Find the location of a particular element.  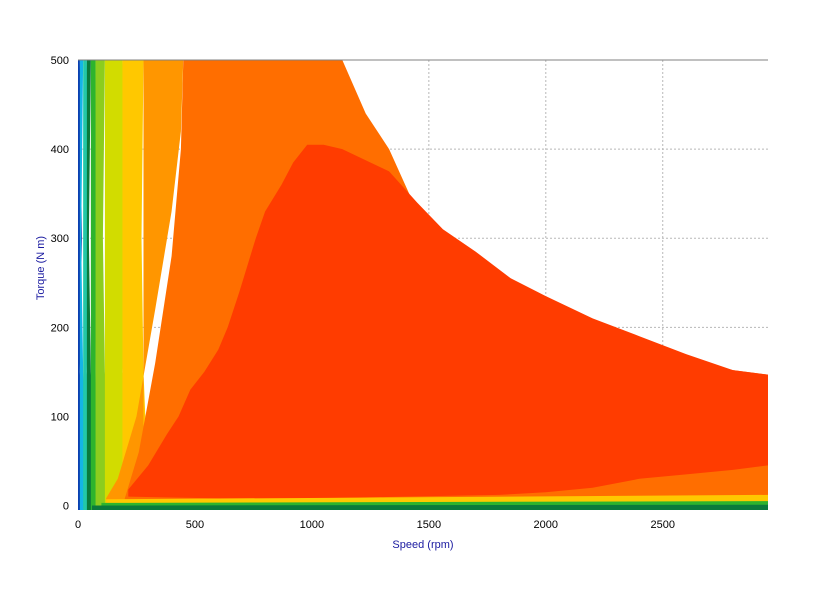

y-tick-label: 200 is located at coordinates (60, 328).